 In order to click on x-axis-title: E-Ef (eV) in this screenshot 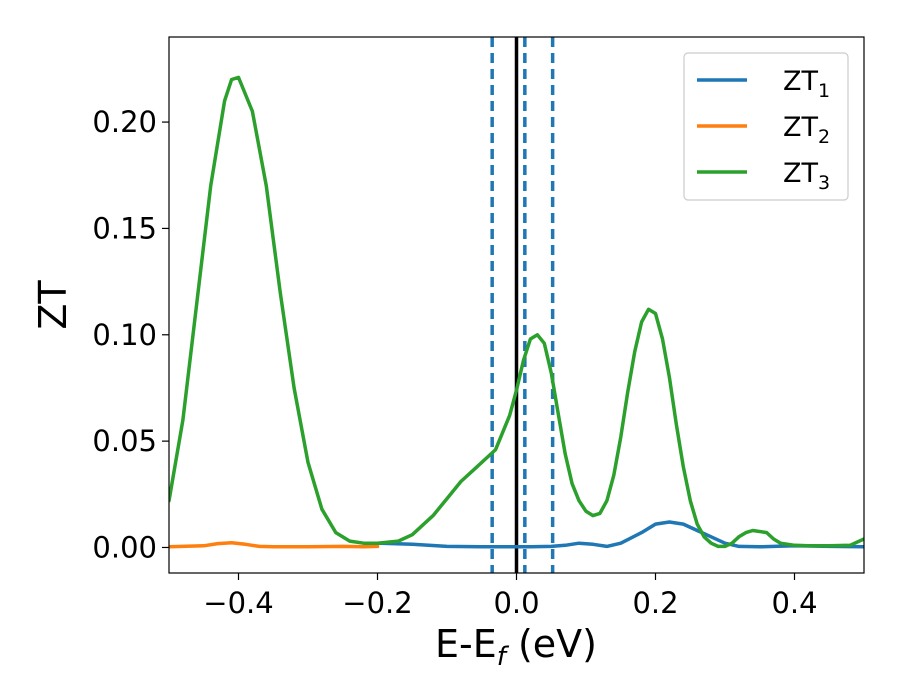, I will do `click(516, 647)`.